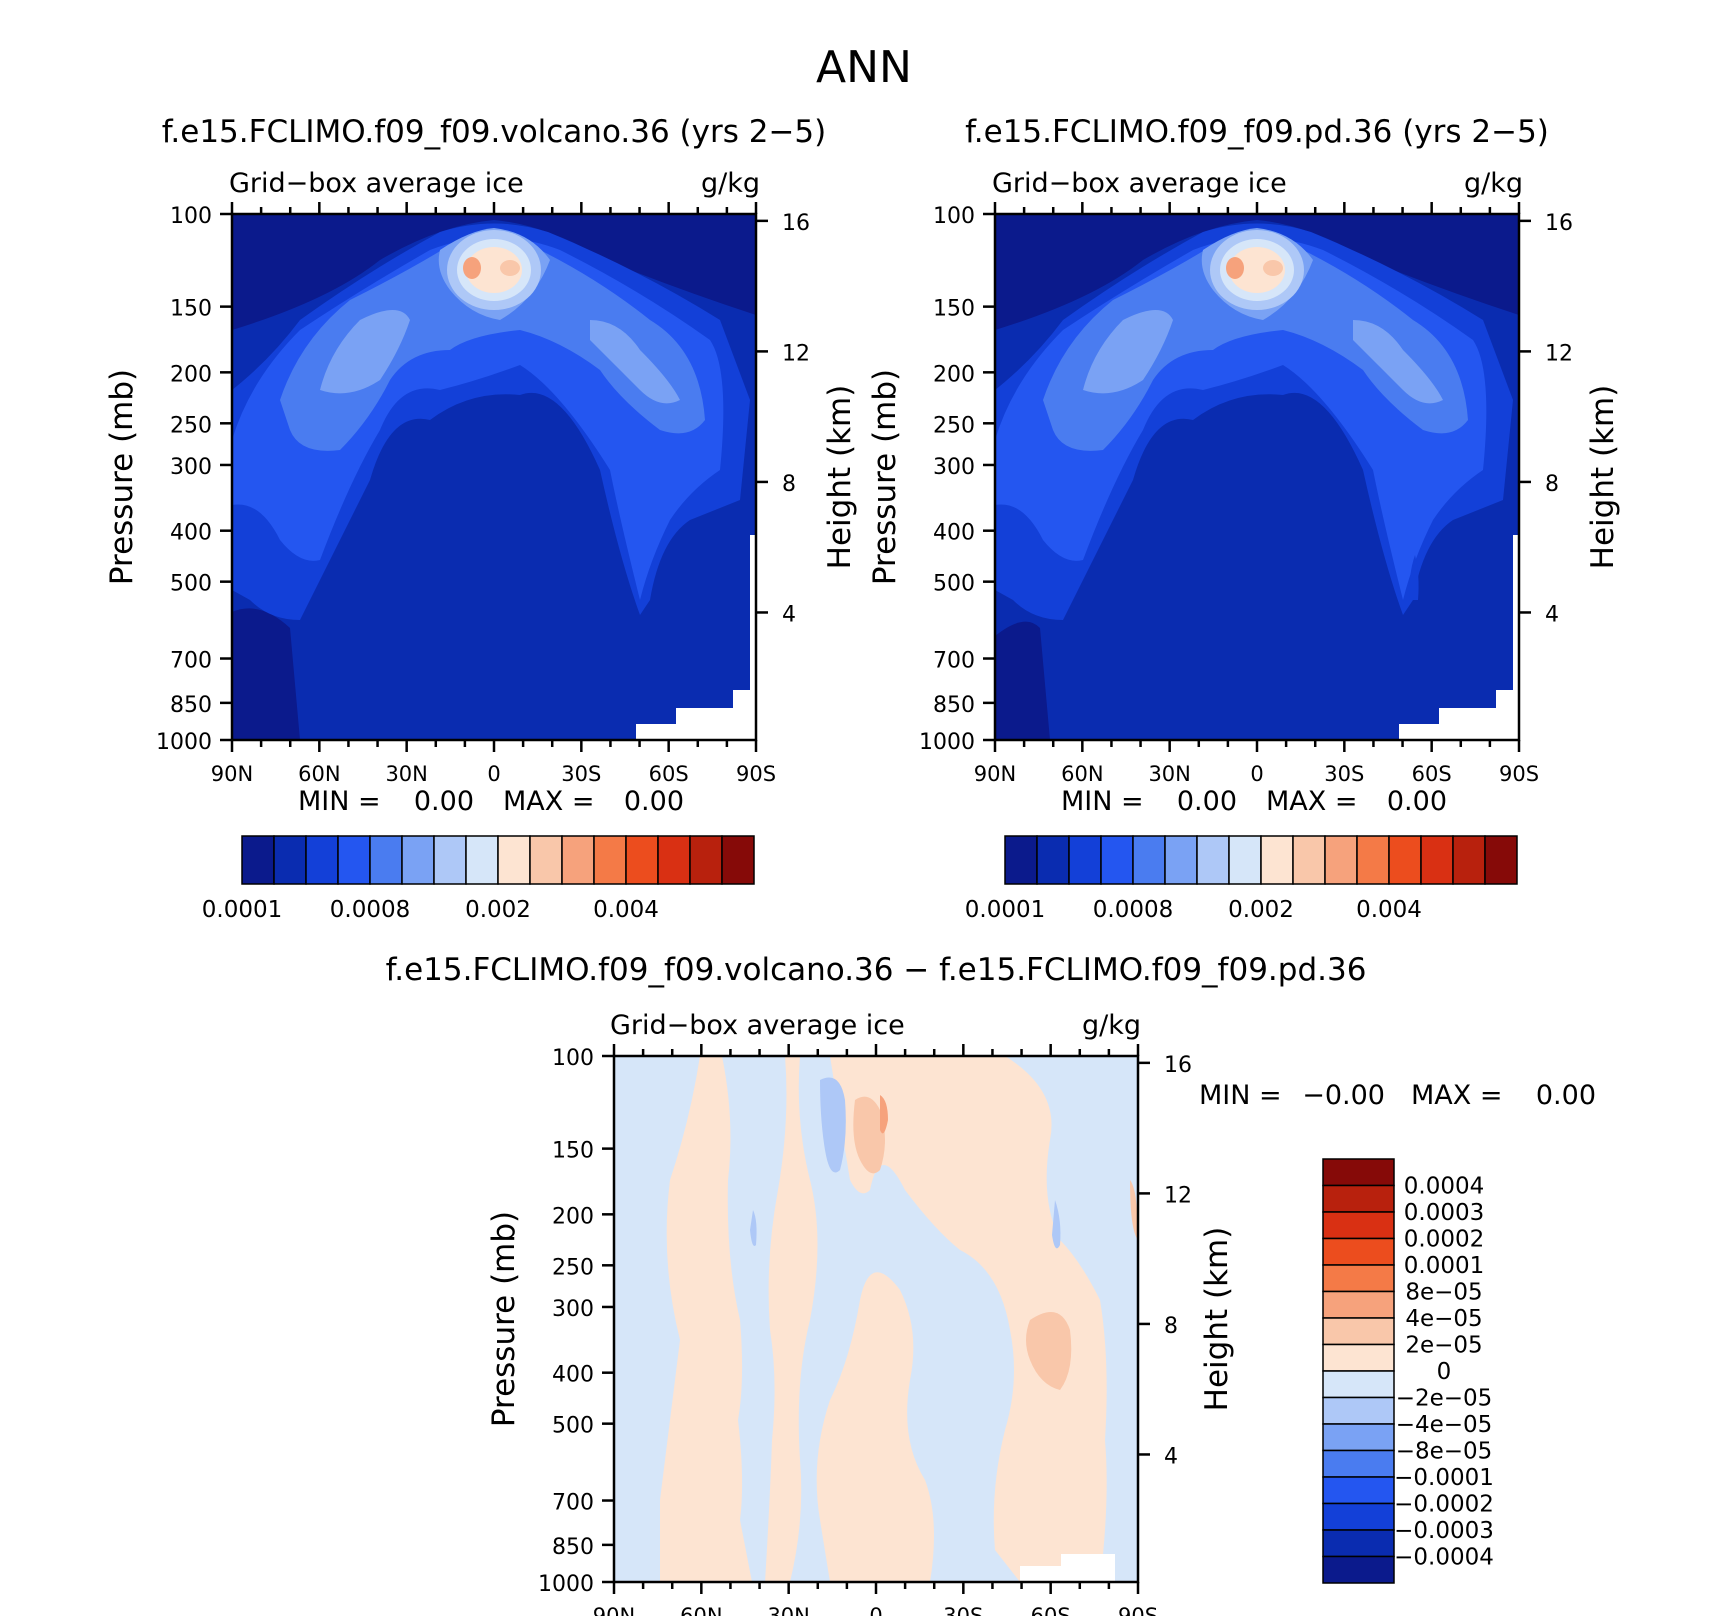 The height and width of the screenshot is (1616, 1710). I want to click on colorbar-label: 0.004, so click(1389, 910).